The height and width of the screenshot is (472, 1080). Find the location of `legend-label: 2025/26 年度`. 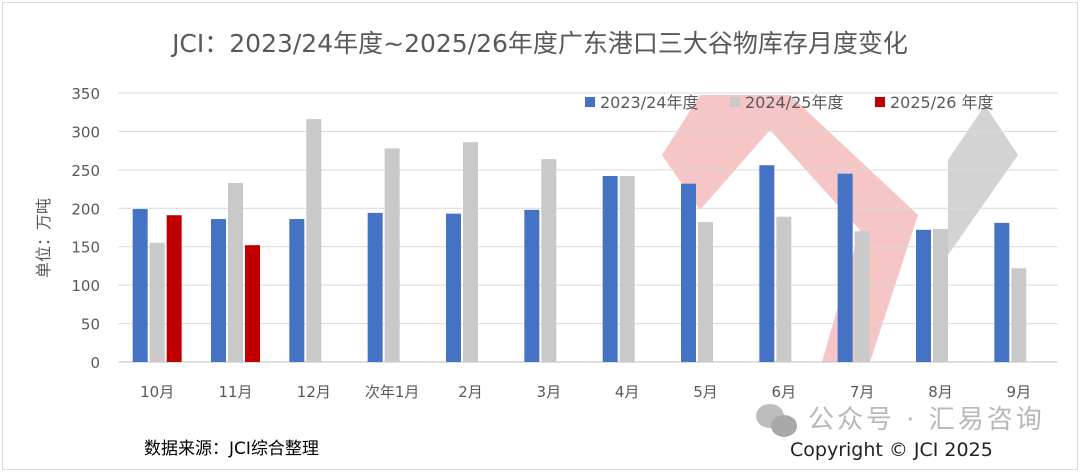

legend-label: 2025/26 年度 is located at coordinates (942, 102).